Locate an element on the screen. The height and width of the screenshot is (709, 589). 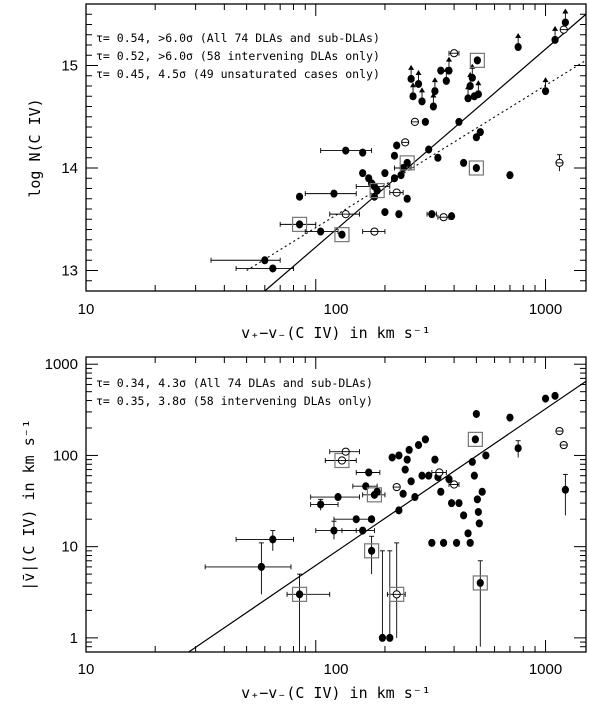
bottom-x-tick-label: 10 is located at coordinates (86, 669).